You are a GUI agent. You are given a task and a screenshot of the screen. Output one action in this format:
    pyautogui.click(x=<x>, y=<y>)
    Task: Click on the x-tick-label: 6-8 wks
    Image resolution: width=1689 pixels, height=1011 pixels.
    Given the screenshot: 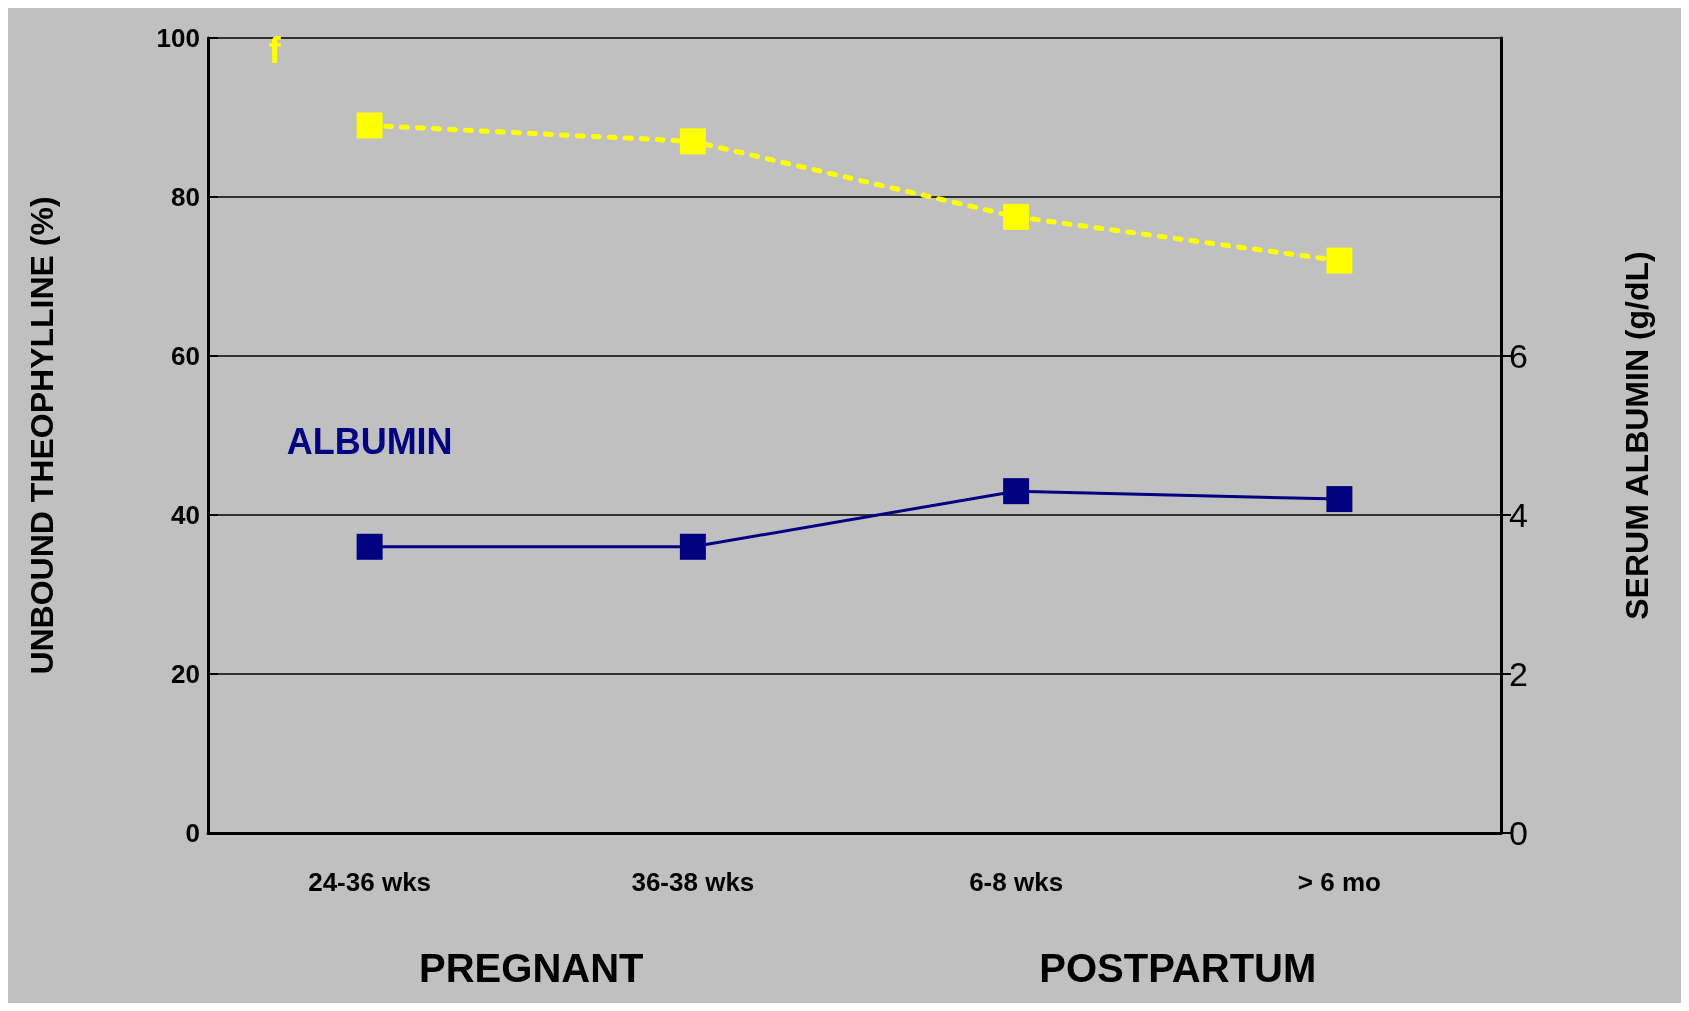 What is the action you would take?
    pyautogui.click(x=1016, y=882)
    